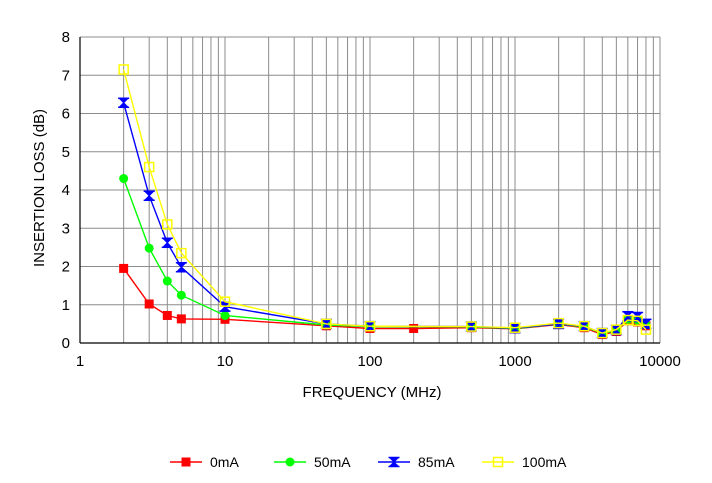 Image resolution: width=712 pixels, height=483 pixels. I want to click on legend-item-0ma: 0mA, so click(204, 462).